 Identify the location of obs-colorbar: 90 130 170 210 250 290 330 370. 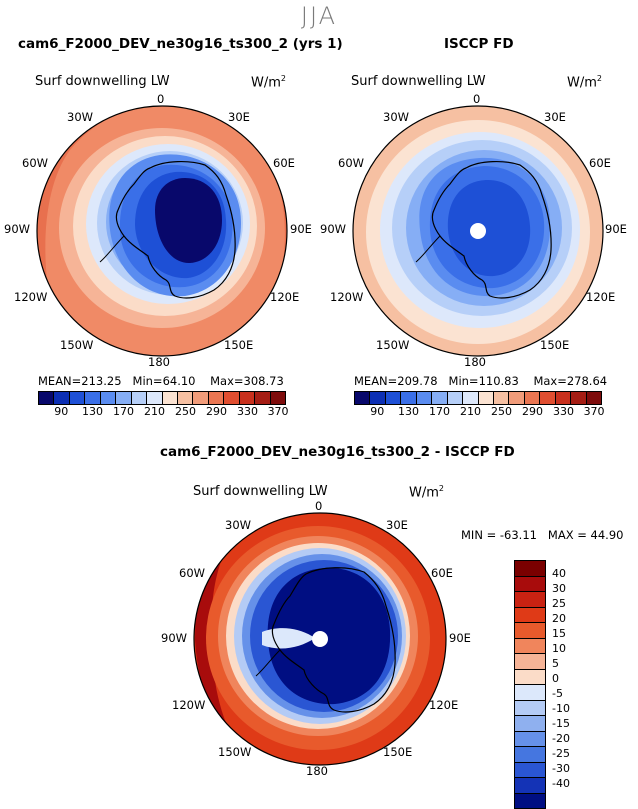
(479, 405).